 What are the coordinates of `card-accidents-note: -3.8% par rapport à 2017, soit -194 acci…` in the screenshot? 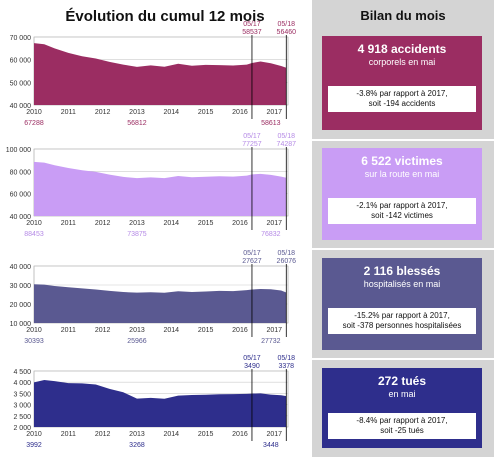 It's located at (402, 99).